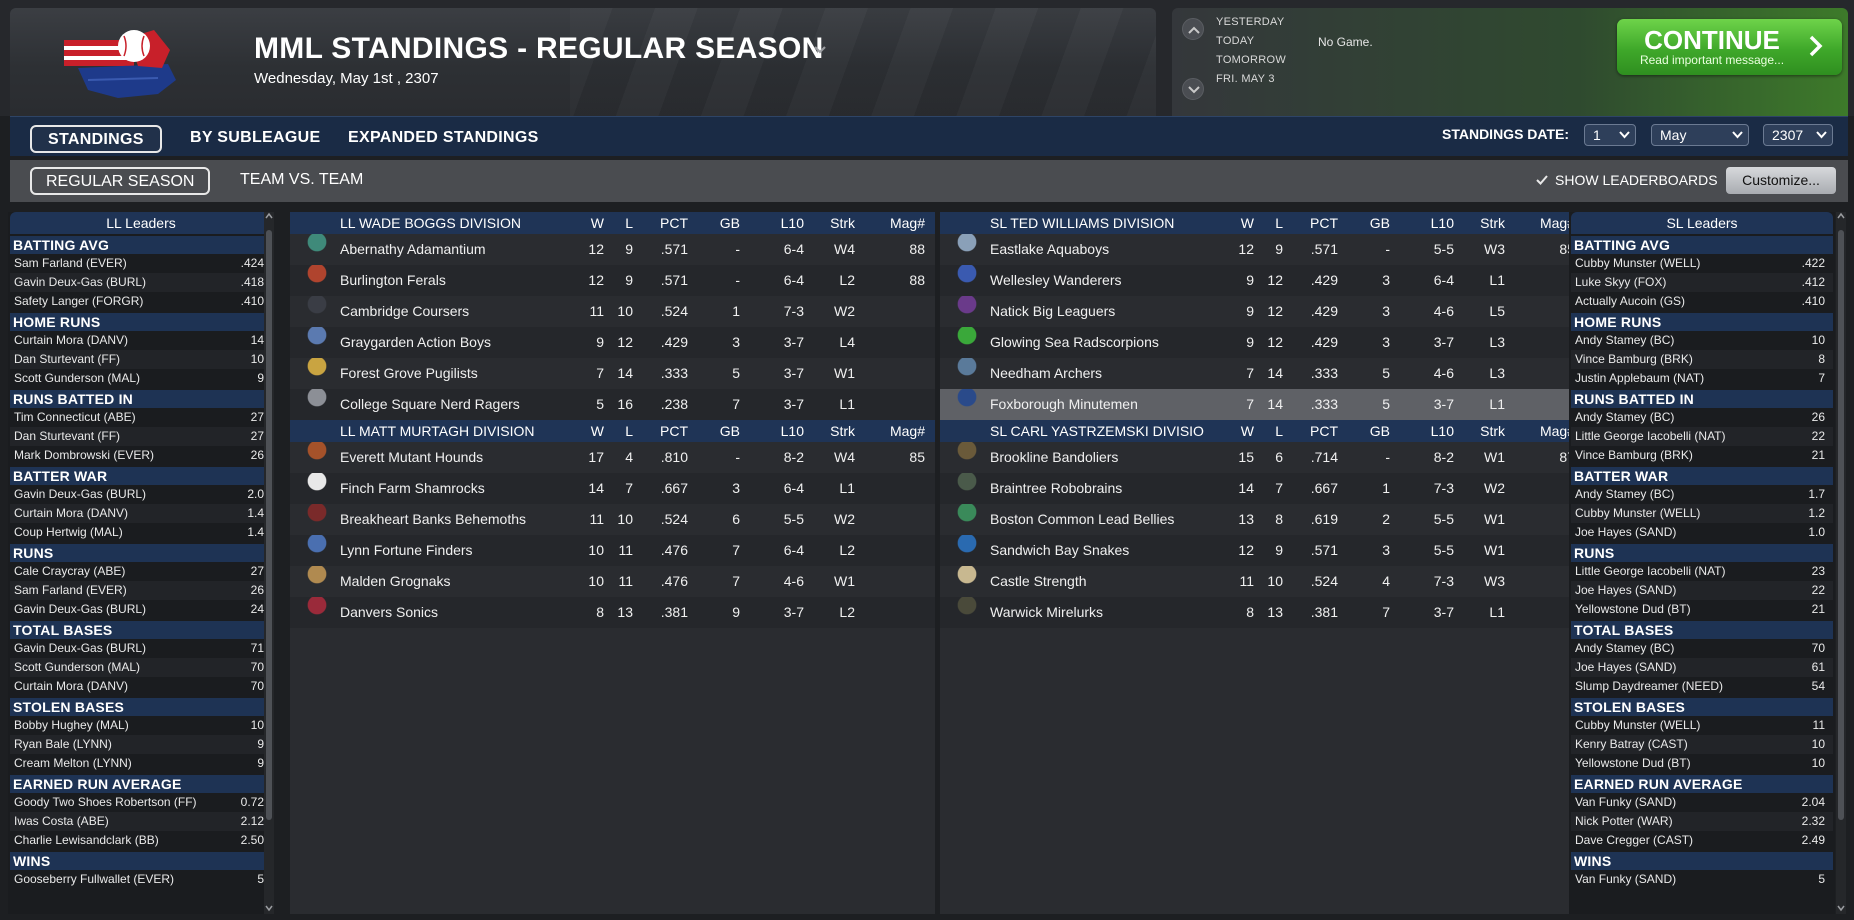 The height and width of the screenshot is (920, 1854). I want to click on leader-row: Gavin Deux-Gas (BURL) 24, so click(141, 609).